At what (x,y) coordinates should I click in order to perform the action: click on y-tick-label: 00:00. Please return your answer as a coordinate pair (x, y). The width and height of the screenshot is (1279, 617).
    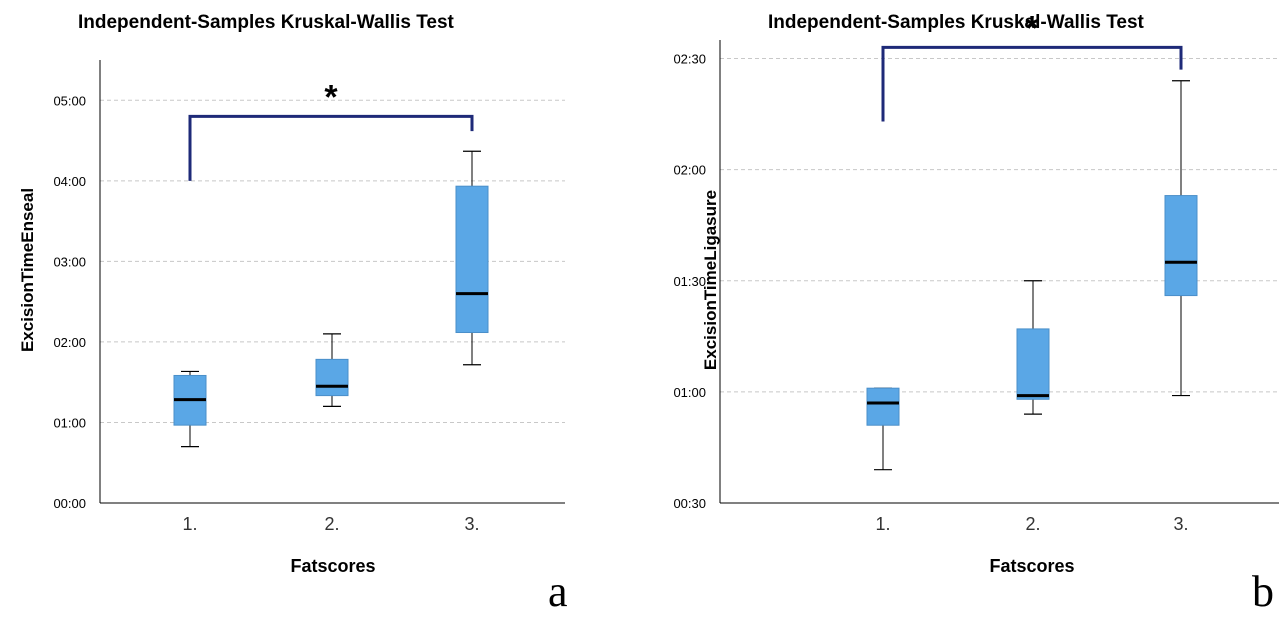
    Looking at the image, I should click on (69, 503).